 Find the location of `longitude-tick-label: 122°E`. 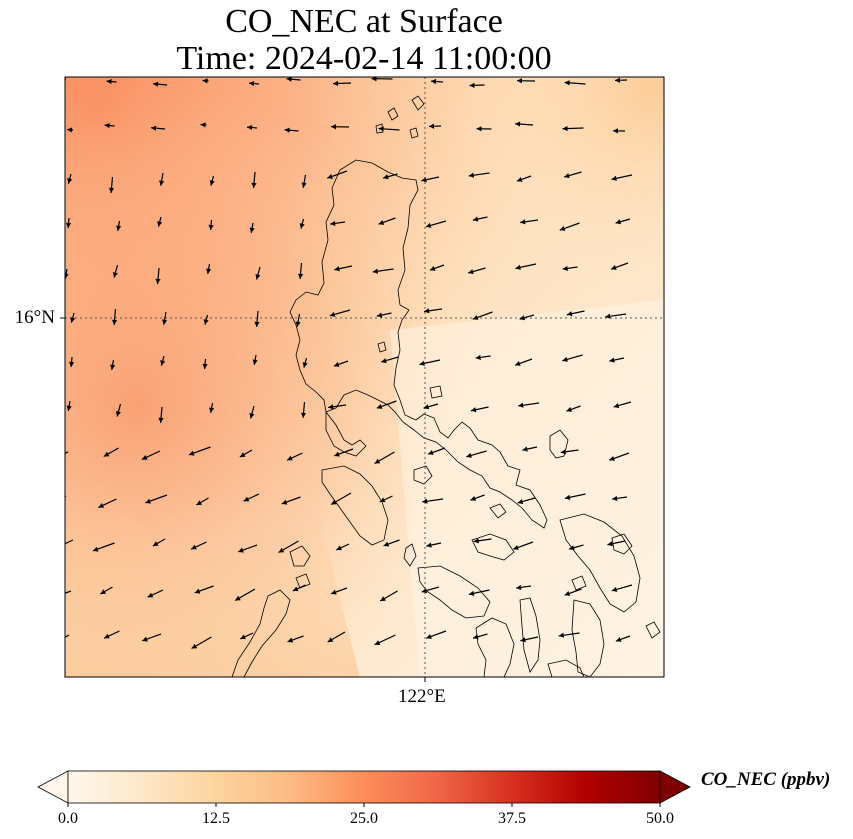

longitude-tick-label: 122°E is located at coordinates (422, 696).